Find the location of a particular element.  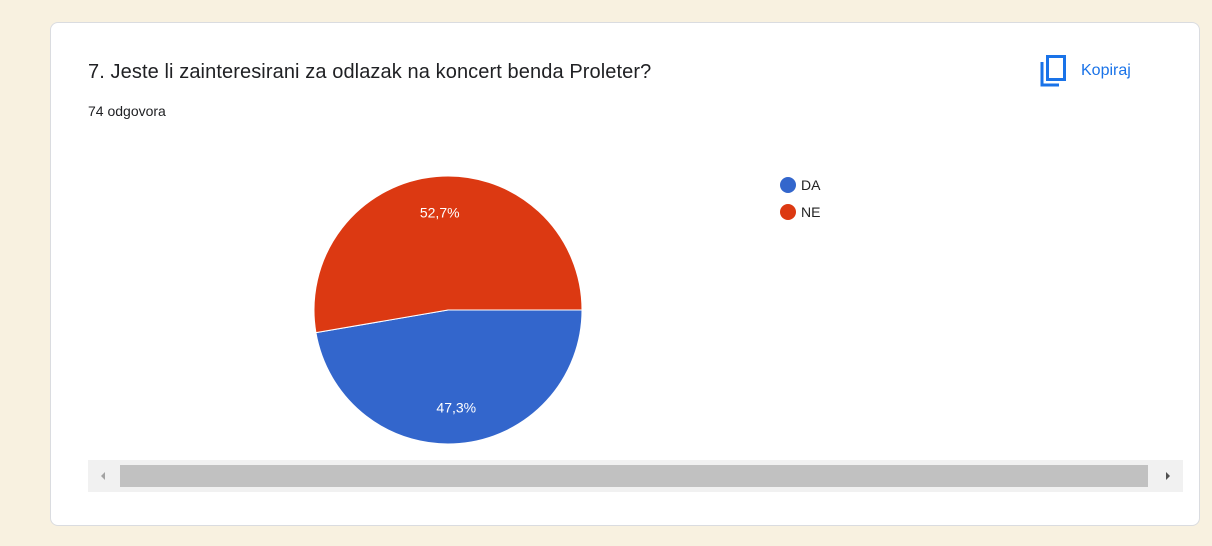

scroll-right-arrow-icon is located at coordinates (1168, 476).